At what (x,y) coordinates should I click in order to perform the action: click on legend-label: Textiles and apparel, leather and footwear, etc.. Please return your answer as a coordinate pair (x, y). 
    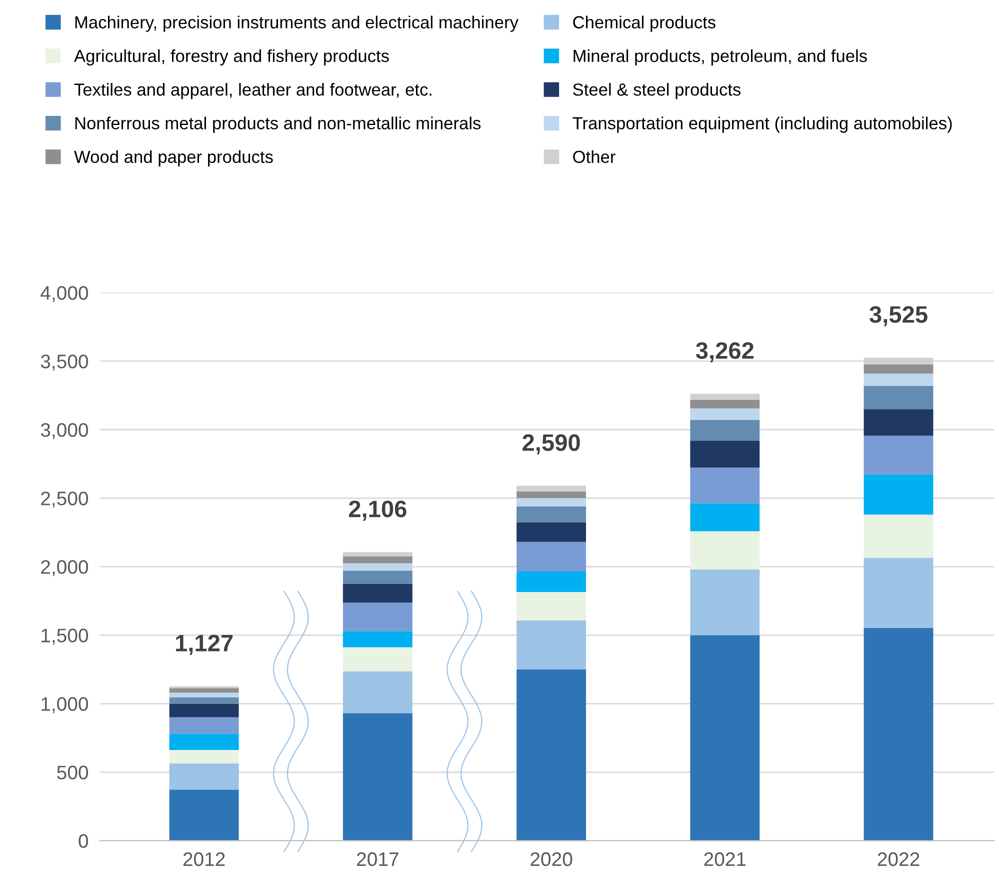
    Looking at the image, I should click on (253, 91).